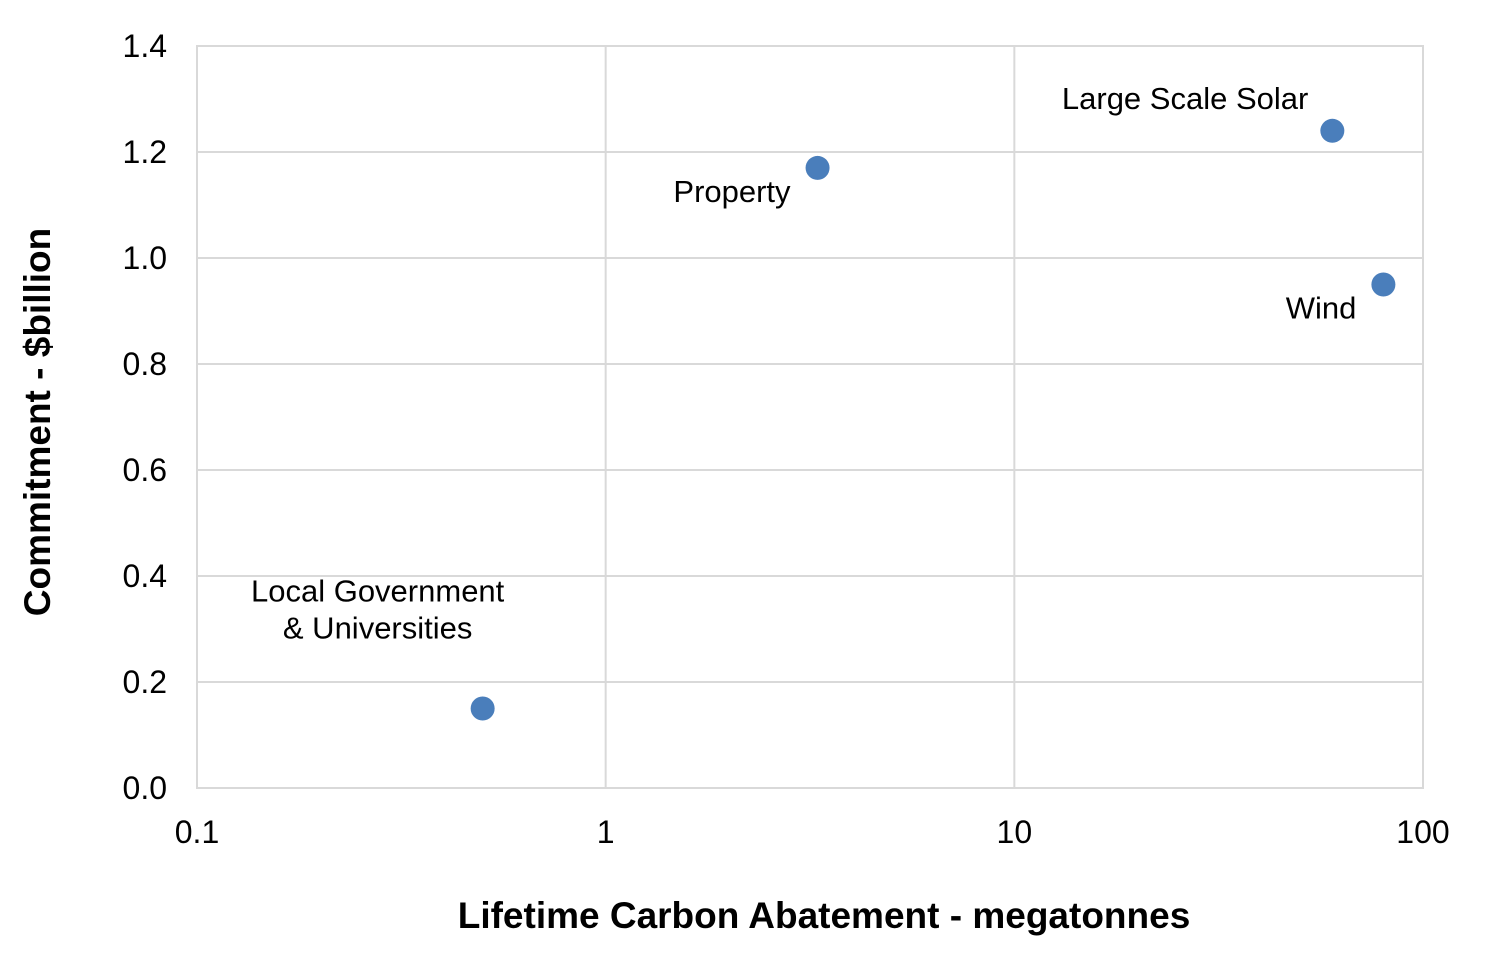  I want to click on x-axis-title: Lifetime Carbon Abatement - megatonnes, so click(824, 915).